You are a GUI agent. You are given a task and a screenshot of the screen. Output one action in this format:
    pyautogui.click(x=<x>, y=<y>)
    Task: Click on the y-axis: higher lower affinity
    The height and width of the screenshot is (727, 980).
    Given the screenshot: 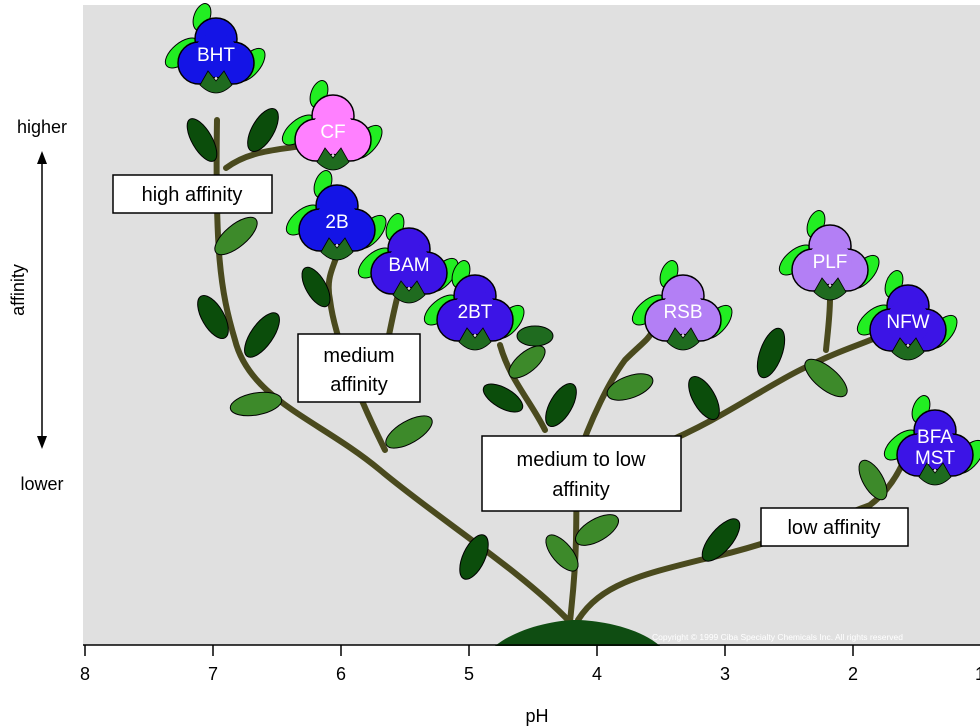 What is the action you would take?
    pyautogui.click(x=37, y=305)
    